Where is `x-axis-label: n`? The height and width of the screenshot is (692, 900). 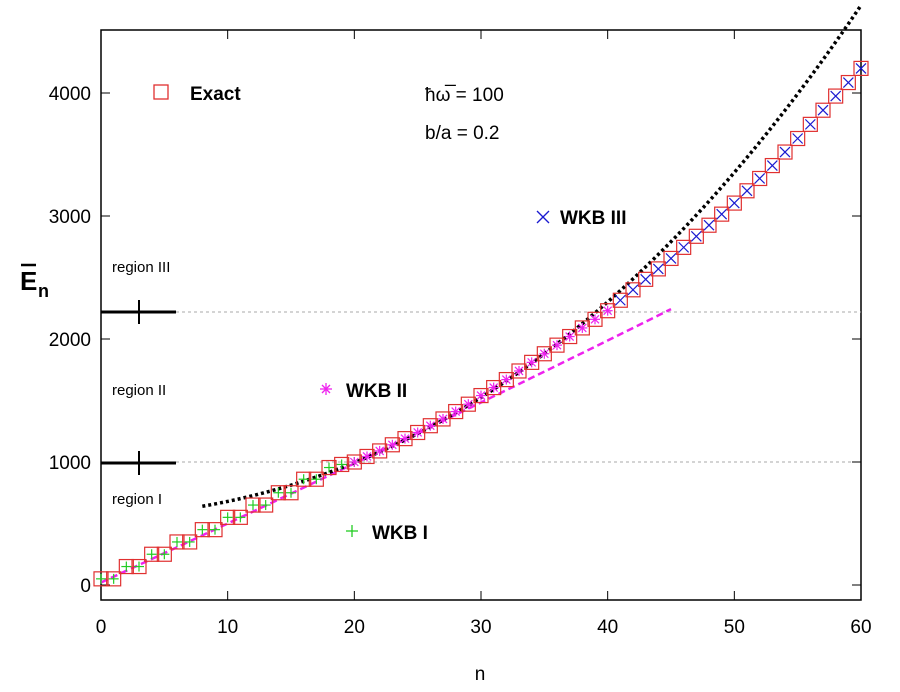 x-axis-label: n is located at coordinates (480, 674).